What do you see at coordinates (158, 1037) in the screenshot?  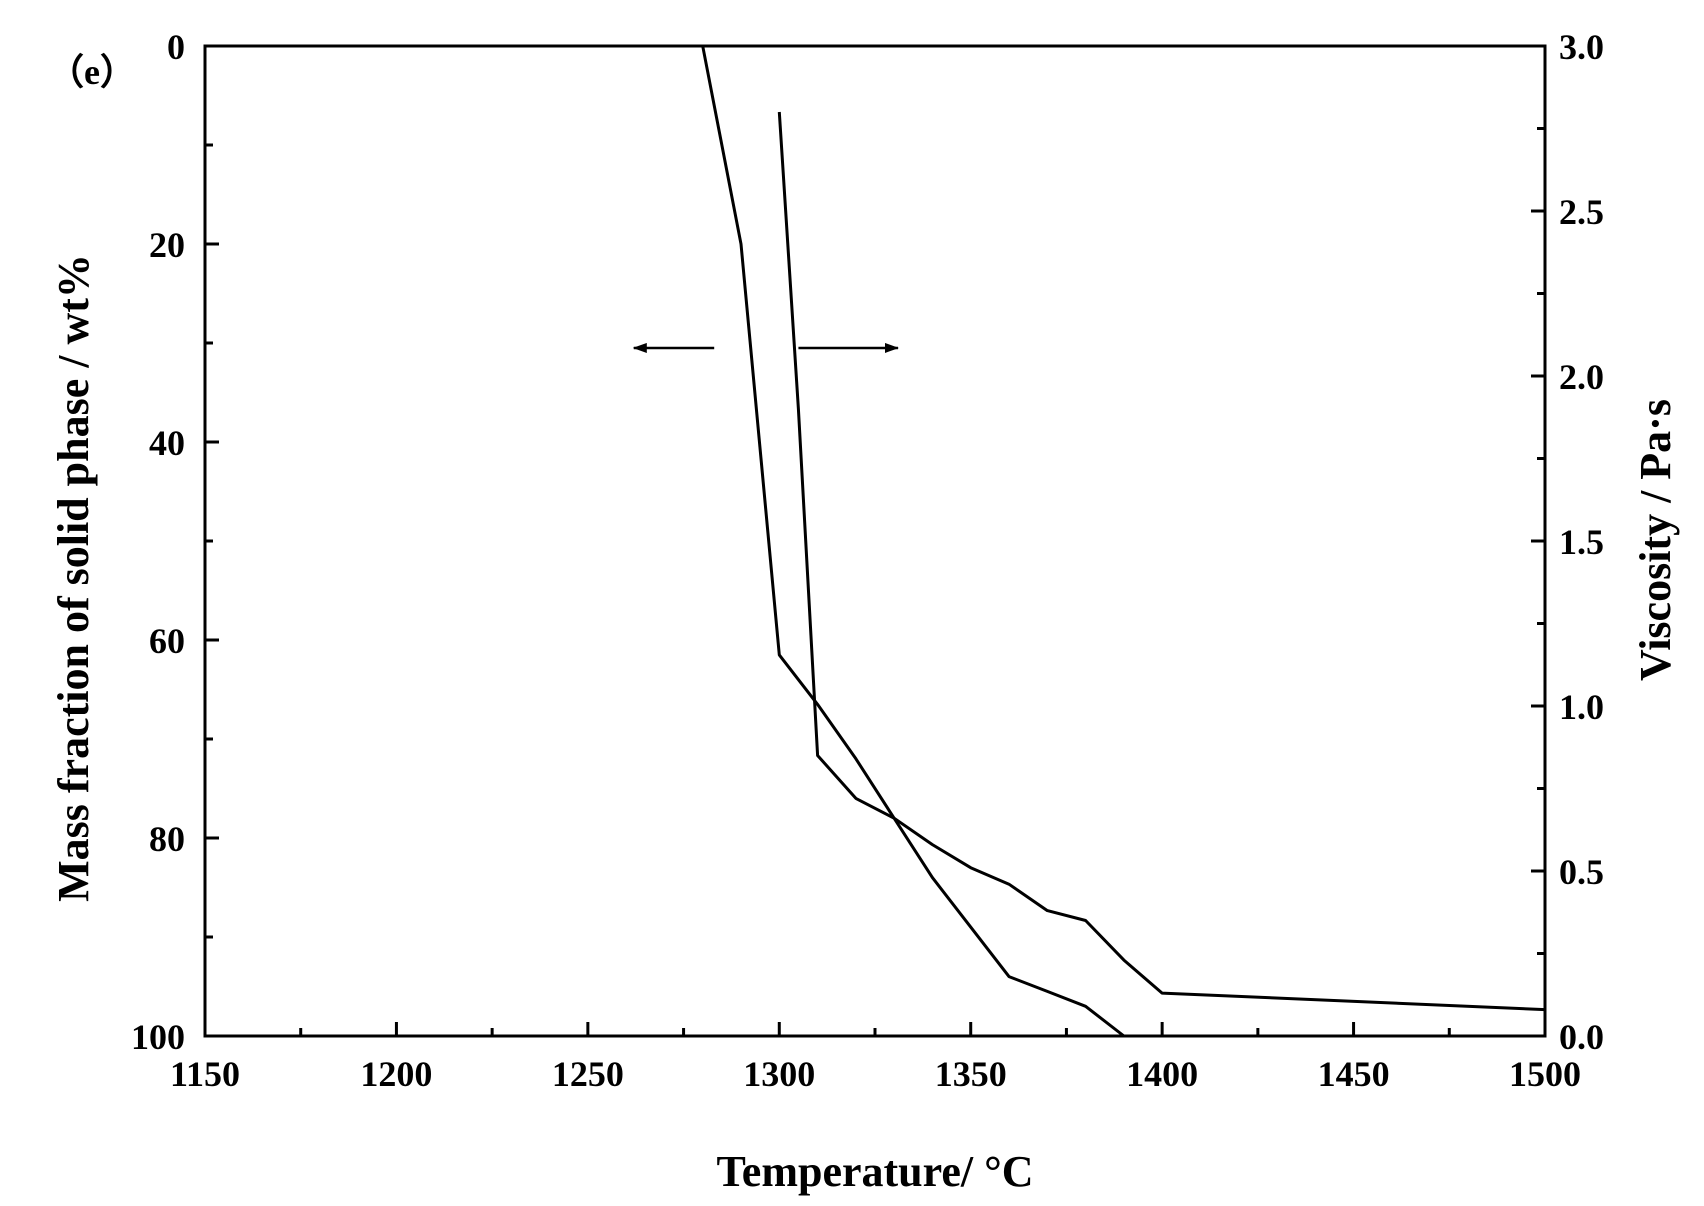 I see `left-y-tick-label: 100` at bounding box center [158, 1037].